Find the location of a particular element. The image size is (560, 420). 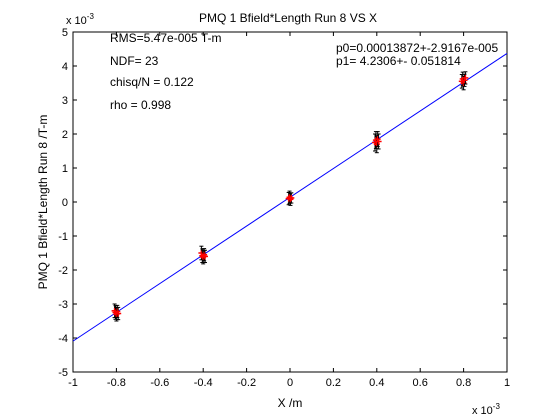

y-tick-label: 2 is located at coordinates (65, 135).